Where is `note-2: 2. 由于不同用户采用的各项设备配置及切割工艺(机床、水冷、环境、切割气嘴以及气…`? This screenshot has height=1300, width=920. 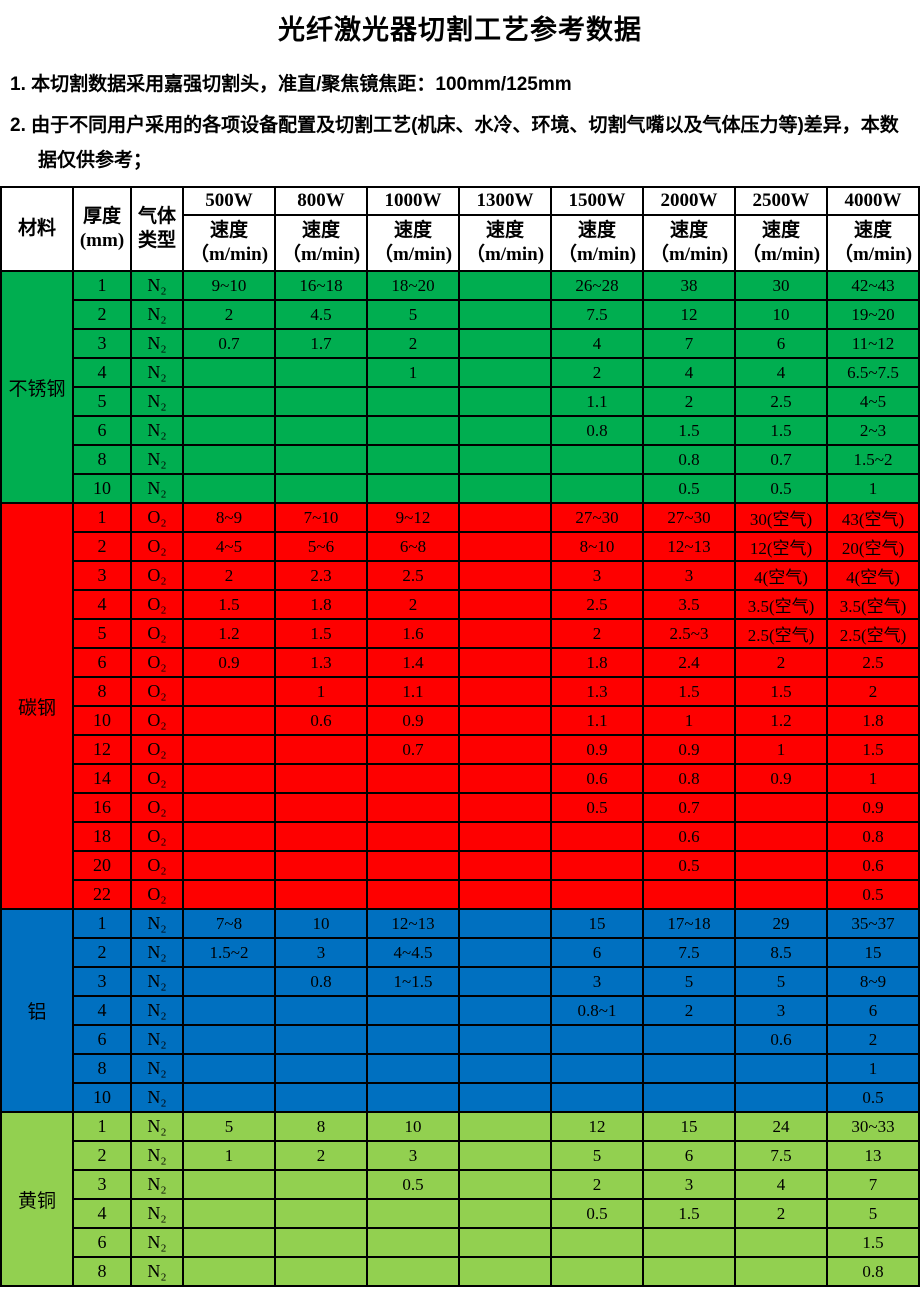
note-2: 2. 由于不同用户采用的各项设备配置及切割工艺(机床、水冷、环境、切割气嘴以及气… is located at coordinates (454, 143).